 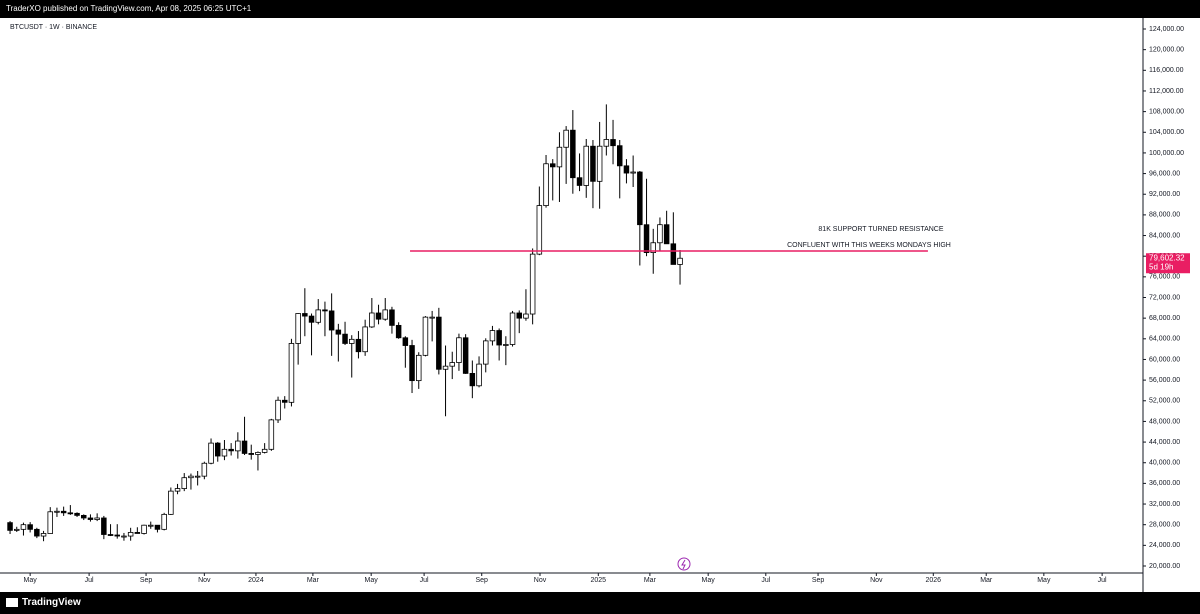 What do you see at coordinates (1164, 566) in the screenshot?
I see `y-tick-label: 20,000.00` at bounding box center [1164, 566].